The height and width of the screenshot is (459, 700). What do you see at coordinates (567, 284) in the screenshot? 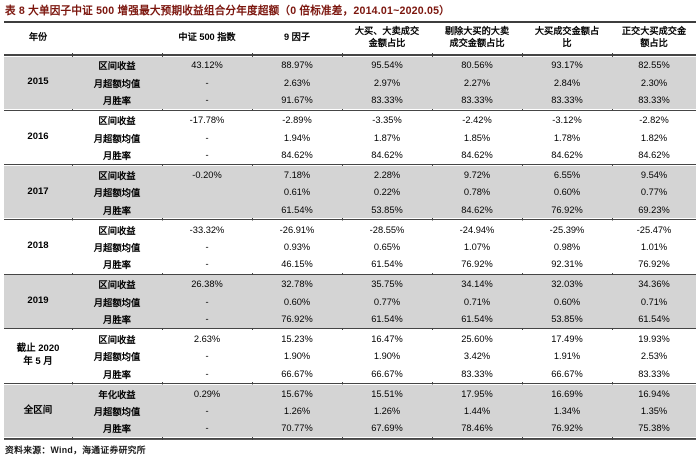
I see `value-cell: 32.03%` at bounding box center [567, 284].